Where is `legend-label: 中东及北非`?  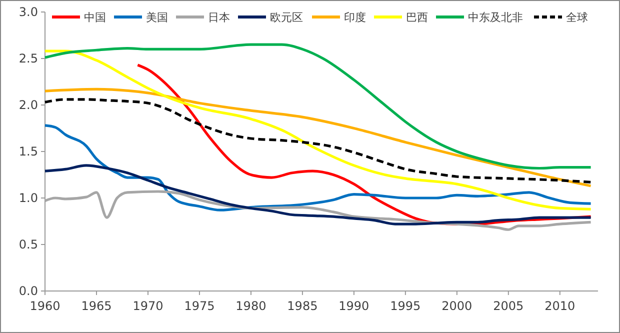 legend-label: 中东及北非 is located at coordinates (495, 17).